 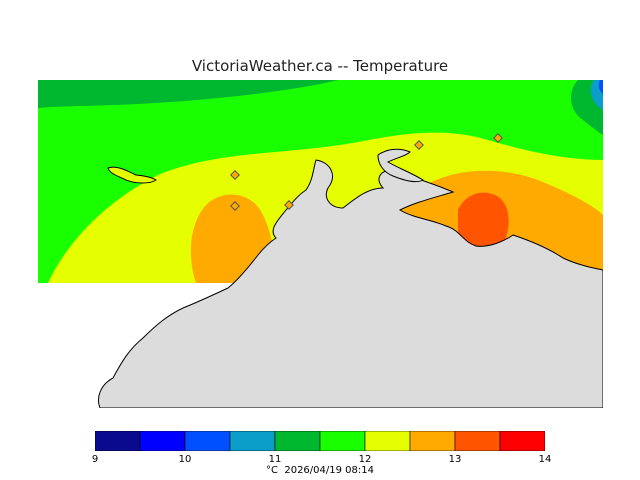 What do you see at coordinates (365, 459) in the screenshot?
I see `legend-tick: 12` at bounding box center [365, 459].